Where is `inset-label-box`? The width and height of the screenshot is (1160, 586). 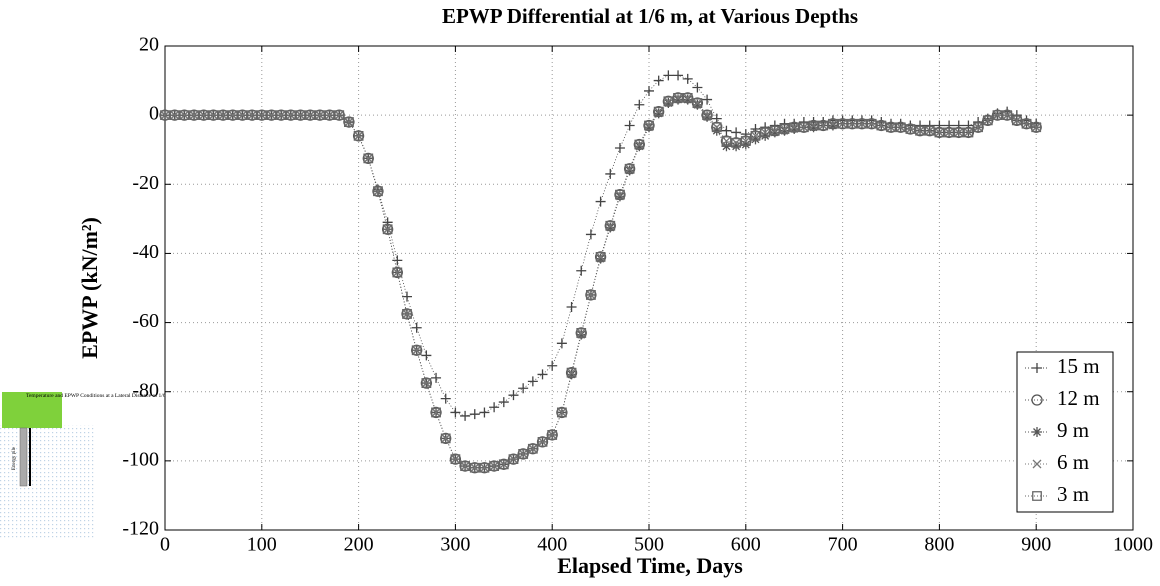
inset-label-box is located at coordinates (32, 410).